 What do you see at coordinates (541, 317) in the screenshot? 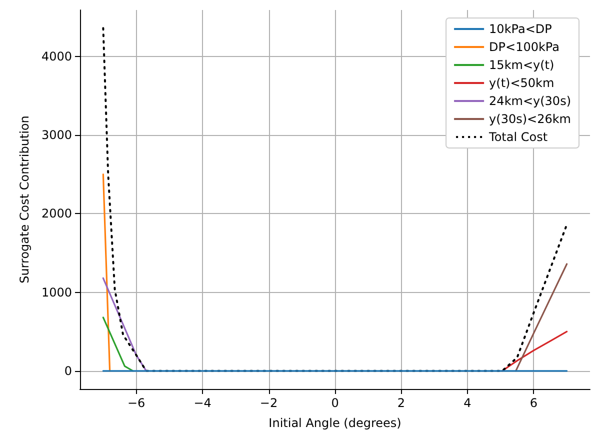
I see `line-series` at bounding box center [541, 317].